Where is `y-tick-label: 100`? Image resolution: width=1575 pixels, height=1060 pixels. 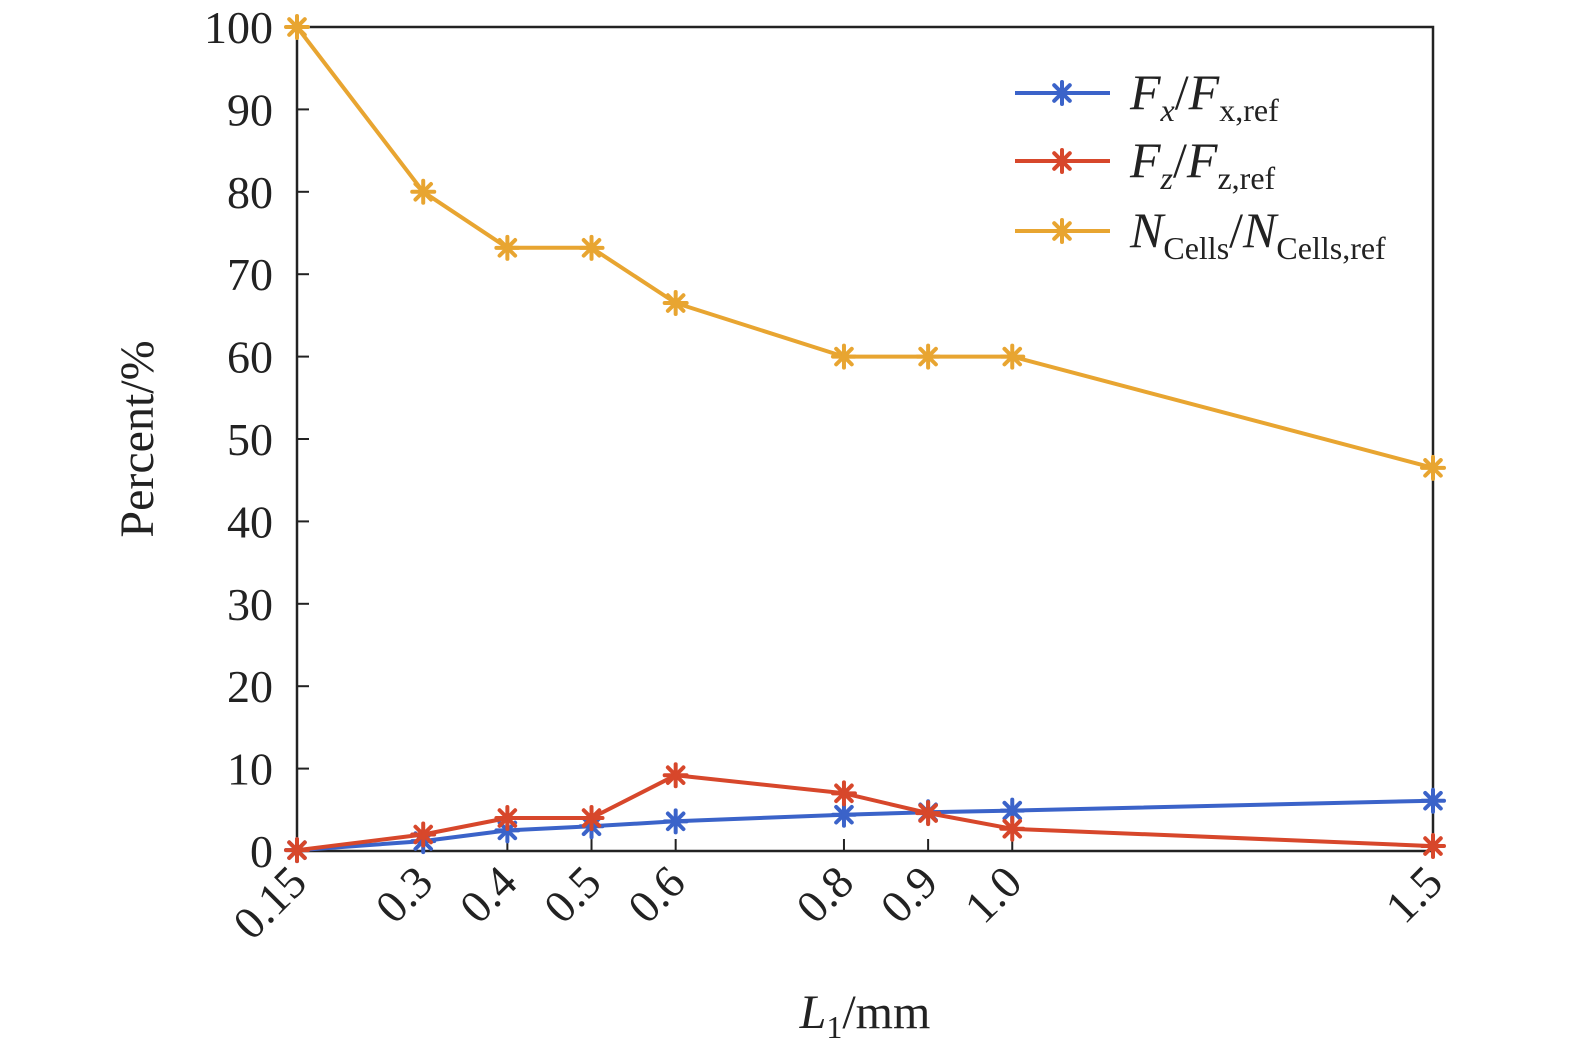 y-tick-label: 100 is located at coordinates (238, 27).